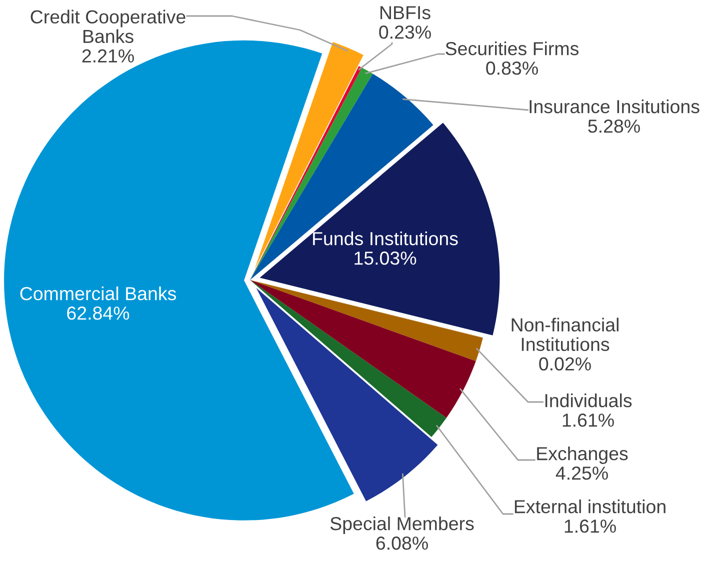 This screenshot has width=708, height=562. Describe the element at coordinates (385, 239) in the screenshot. I see `slice-label: Funds Institutions` at that location.